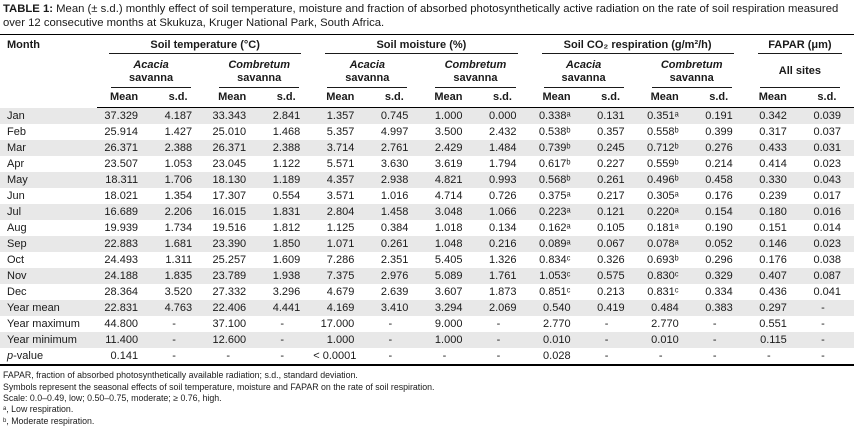 The image size is (854, 428). I want to click on row-label: Year maximum, so click(43, 324).